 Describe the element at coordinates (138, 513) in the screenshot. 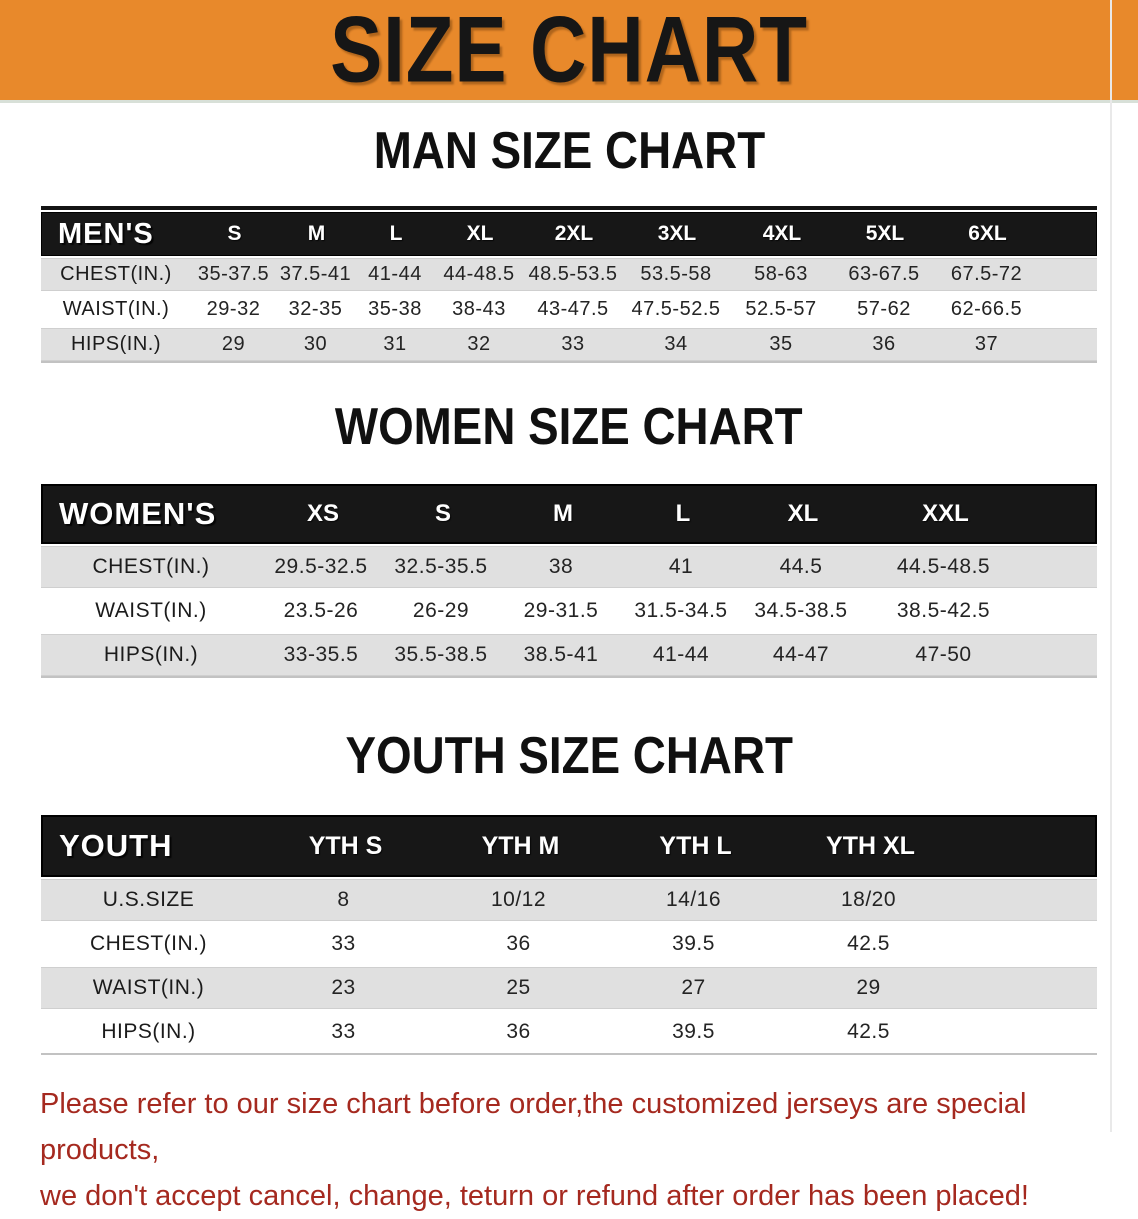

I see `womens-header-label: WOMEN'S` at that location.